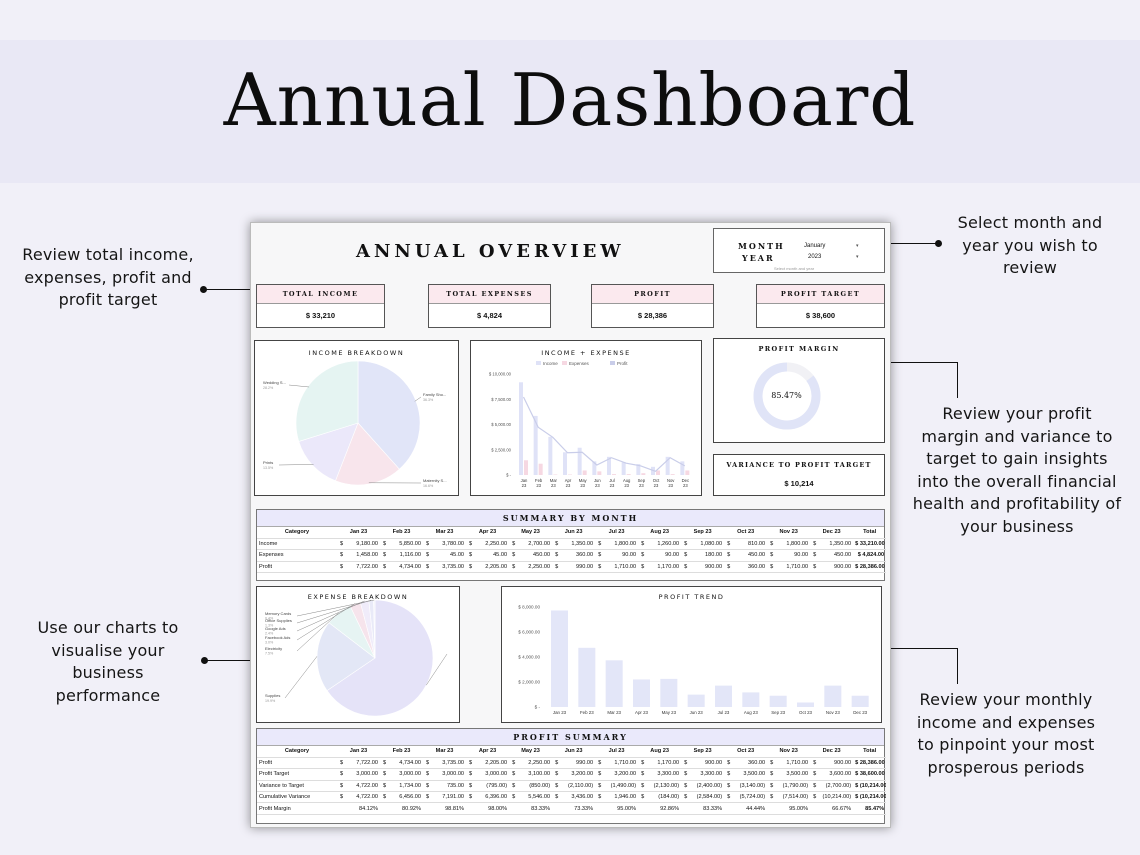  Describe the element at coordinates (272, 695) in the screenshot. I see `expense-slice-label: Supplies` at that location.